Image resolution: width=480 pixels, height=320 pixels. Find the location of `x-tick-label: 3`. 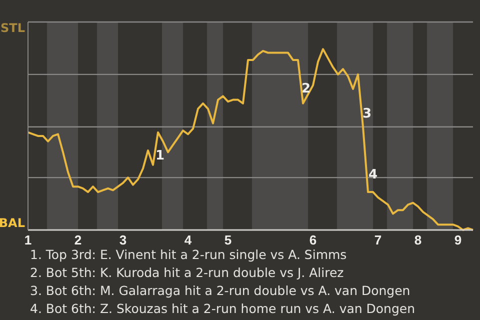

x-tick-label: 3 is located at coordinates (123, 240).